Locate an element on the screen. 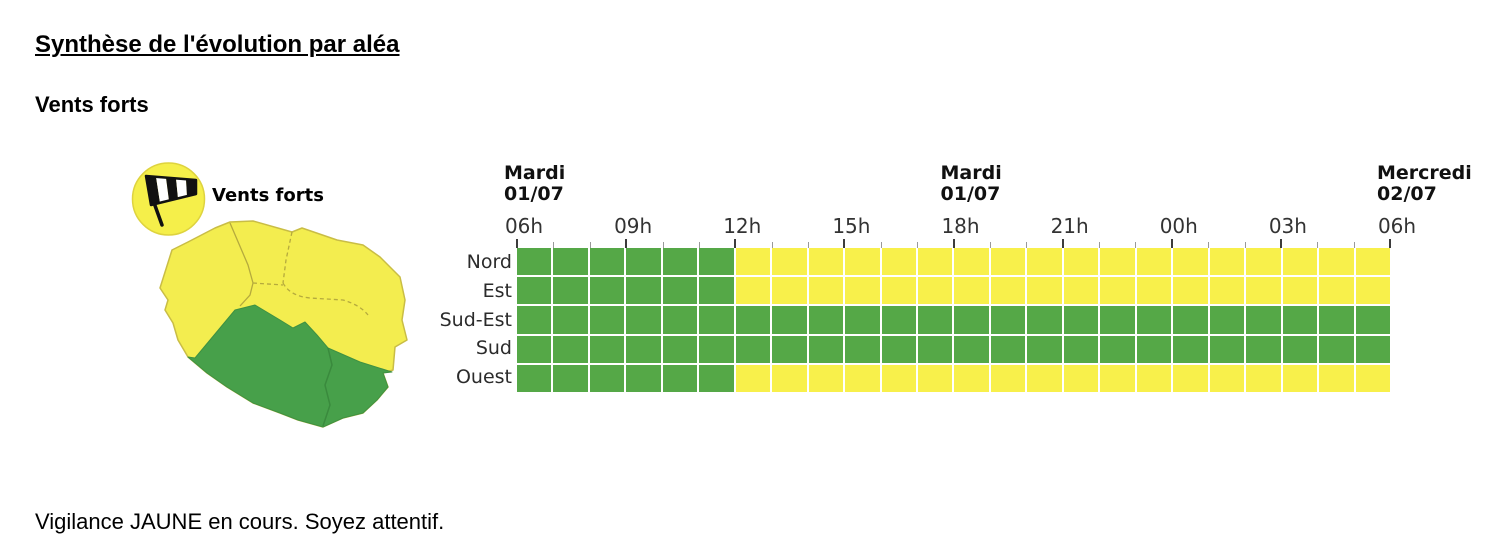  hour-tick-label: 15h is located at coordinates (851, 226).